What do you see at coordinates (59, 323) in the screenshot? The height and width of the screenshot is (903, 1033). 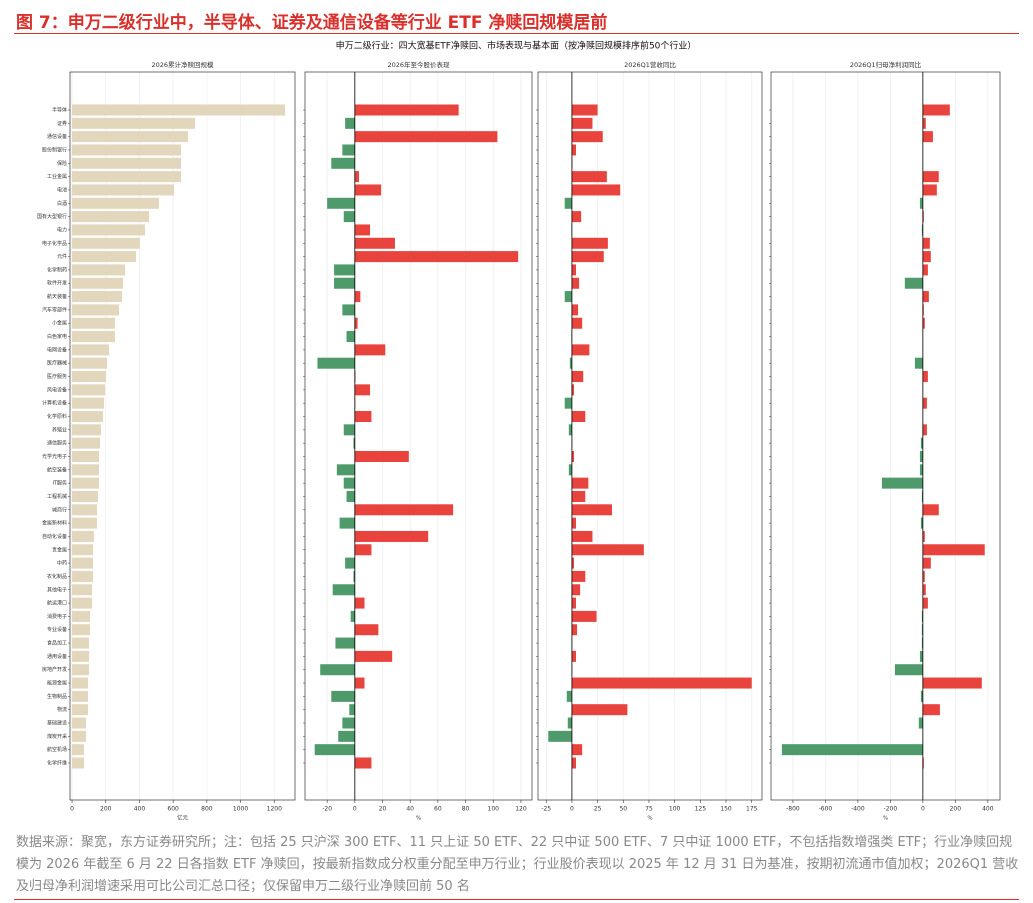 I see `y-tick-label: 小金属` at bounding box center [59, 323].